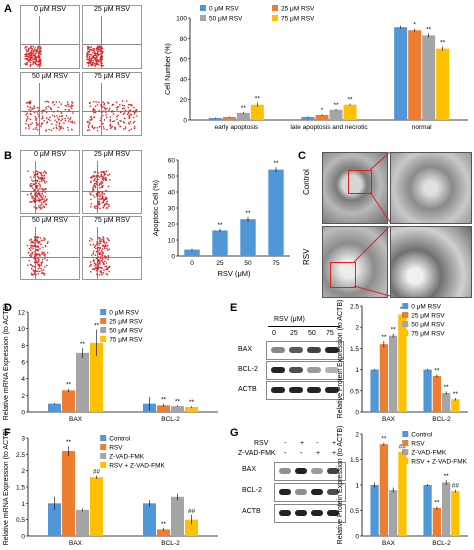 This screenshot has width=474, height=550. What do you see at coordinates (340, 359) in the screenshot?
I see `y-axis-label: Relative Protein Expression (to ACTB)` at bounding box center [340, 359].